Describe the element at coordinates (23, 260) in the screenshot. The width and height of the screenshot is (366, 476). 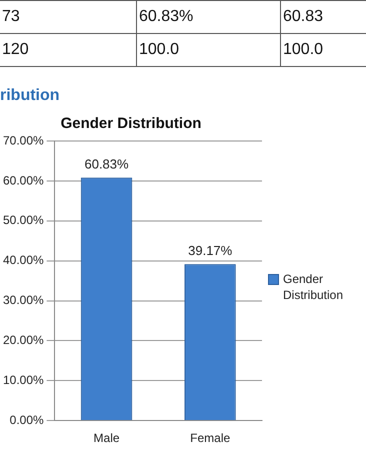
I see `y-tick-label: 40.00%` at that location.